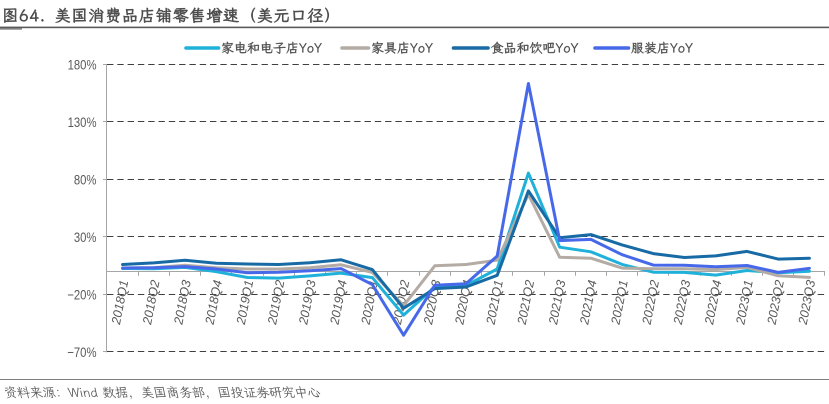 Image resolution: width=829 pixels, height=404 pixels. What do you see at coordinates (82, 122) in the screenshot?
I see `svg-text: 130%` at bounding box center [82, 122].